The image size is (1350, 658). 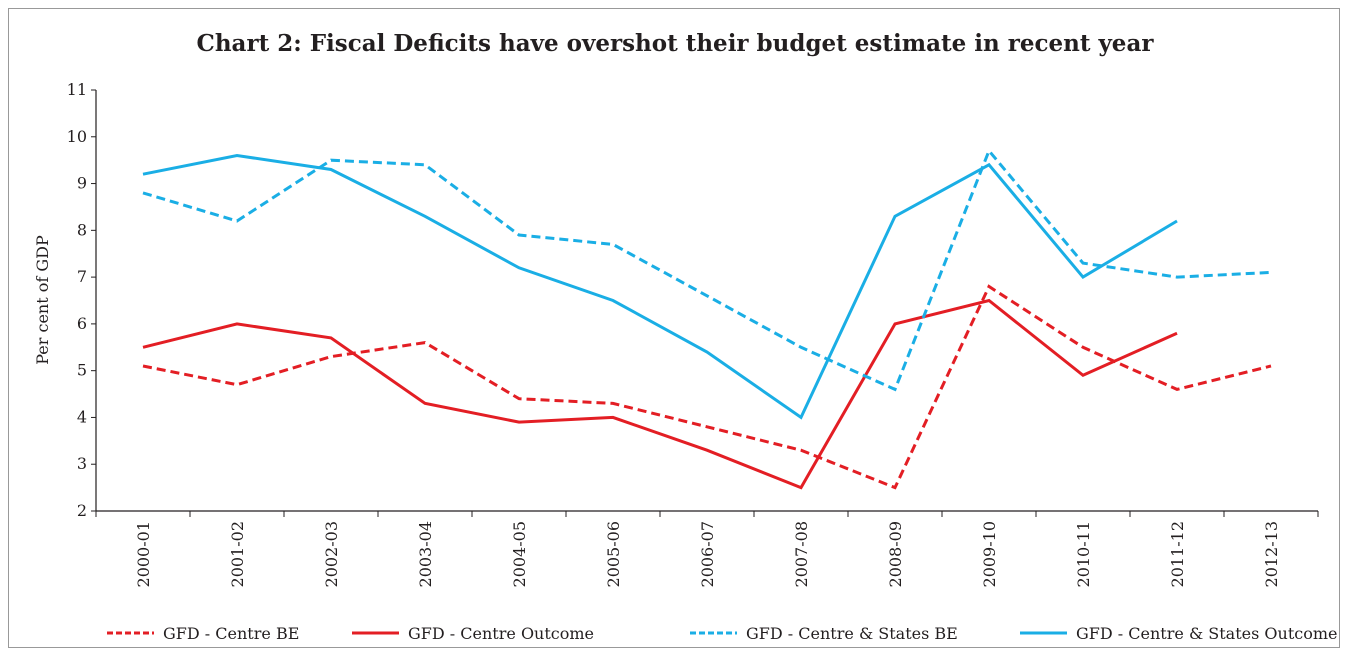 What do you see at coordinates (231, 633) in the screenshot?
I see `legend-label-0: GFD - Centre BE` at bounding box center [231, 633].